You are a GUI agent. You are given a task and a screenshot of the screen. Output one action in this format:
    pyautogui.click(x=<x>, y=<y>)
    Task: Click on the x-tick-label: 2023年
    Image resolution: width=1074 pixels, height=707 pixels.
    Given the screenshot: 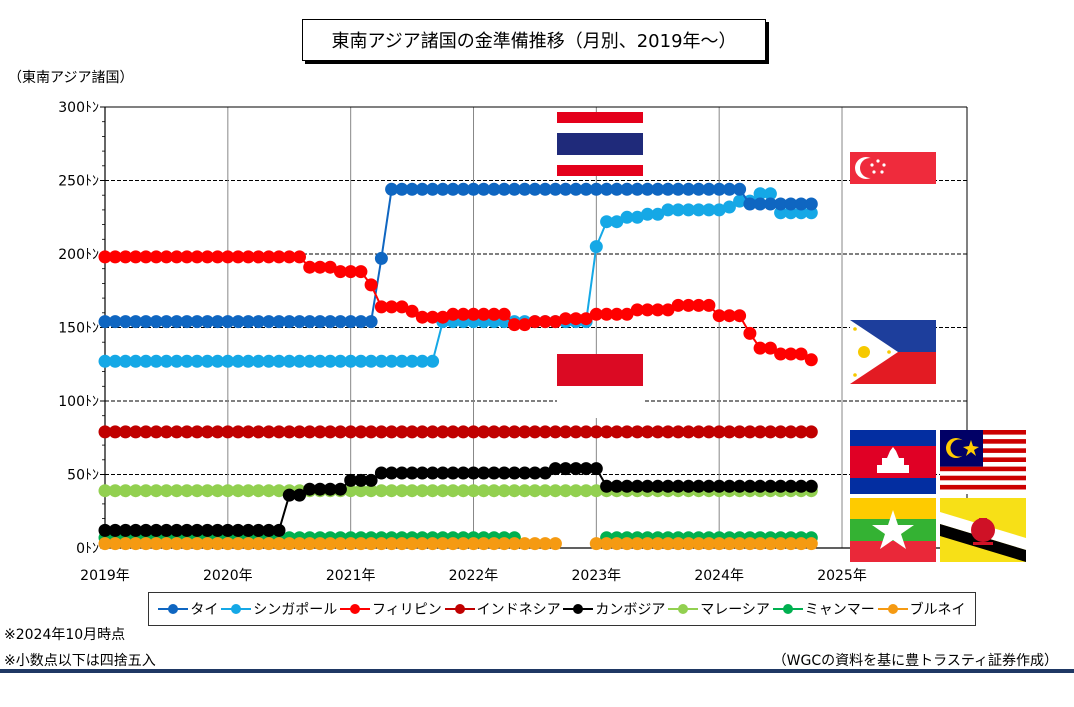 What is the action you would take?
    pyautogui.click(x=597, y=576)
    